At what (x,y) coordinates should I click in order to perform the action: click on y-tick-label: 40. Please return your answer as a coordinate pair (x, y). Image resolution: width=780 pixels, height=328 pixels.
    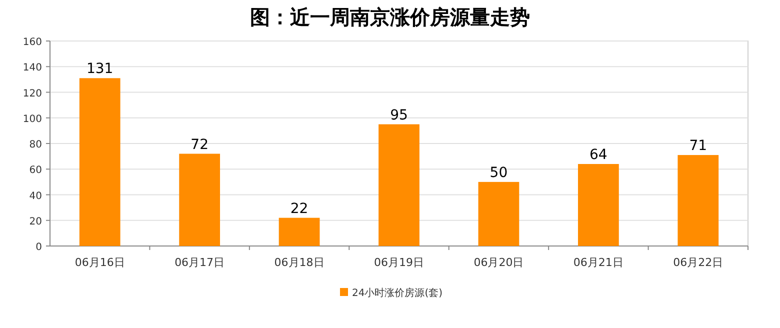
    Looking at the image, I should click on (35, 196).